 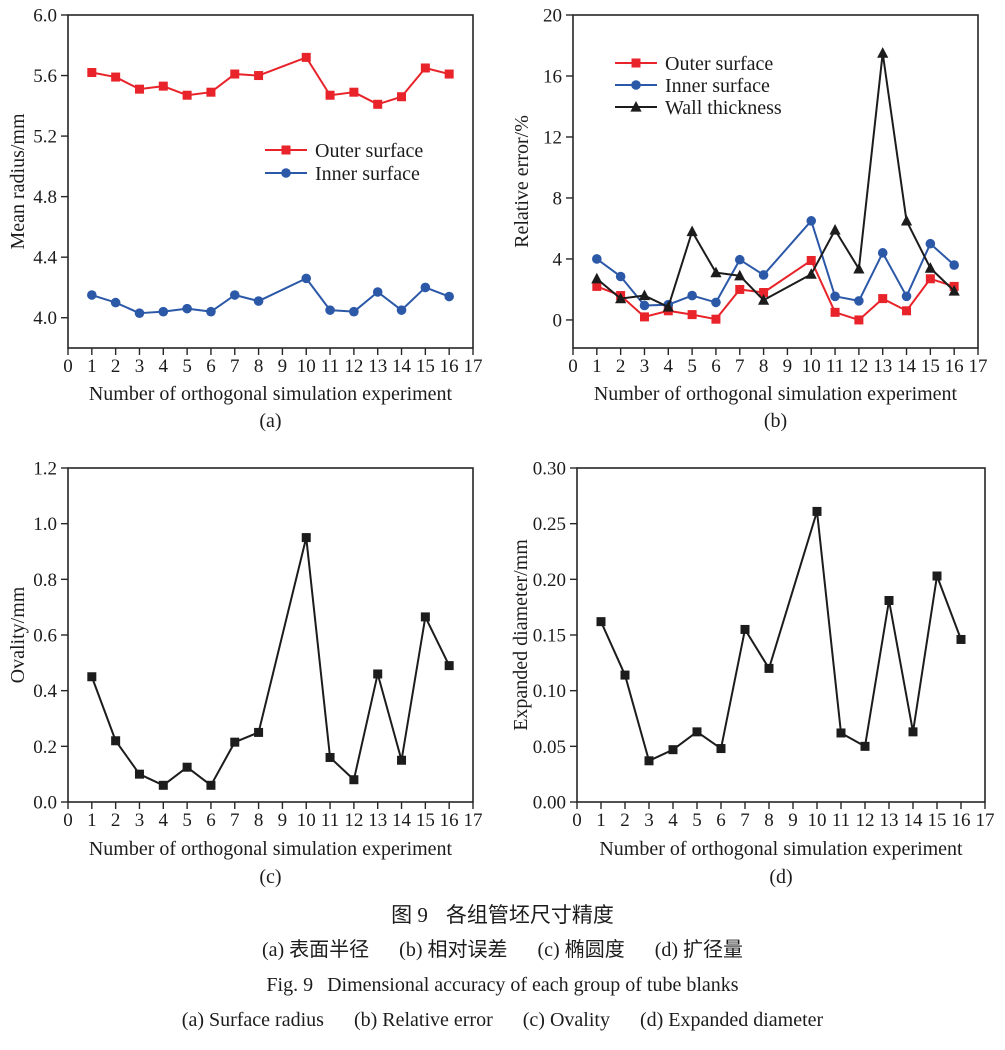 I want to click on svg-text: 2, so click(x=116, y=366).